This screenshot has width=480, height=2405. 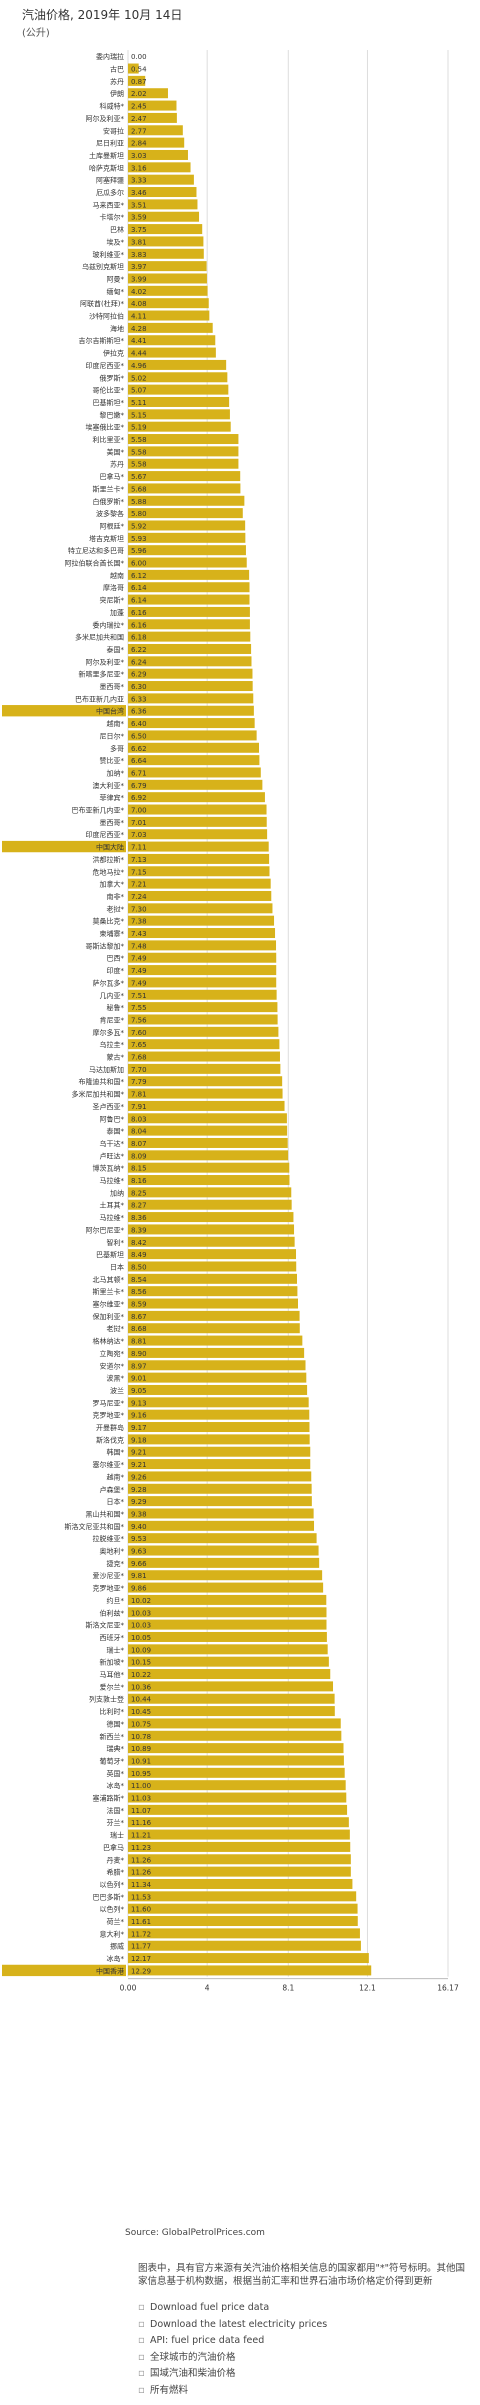 What do you see at coordinates (139, 82) in the screenshot?
I see `value-label: 0.87` at bounding box center [139, 82].